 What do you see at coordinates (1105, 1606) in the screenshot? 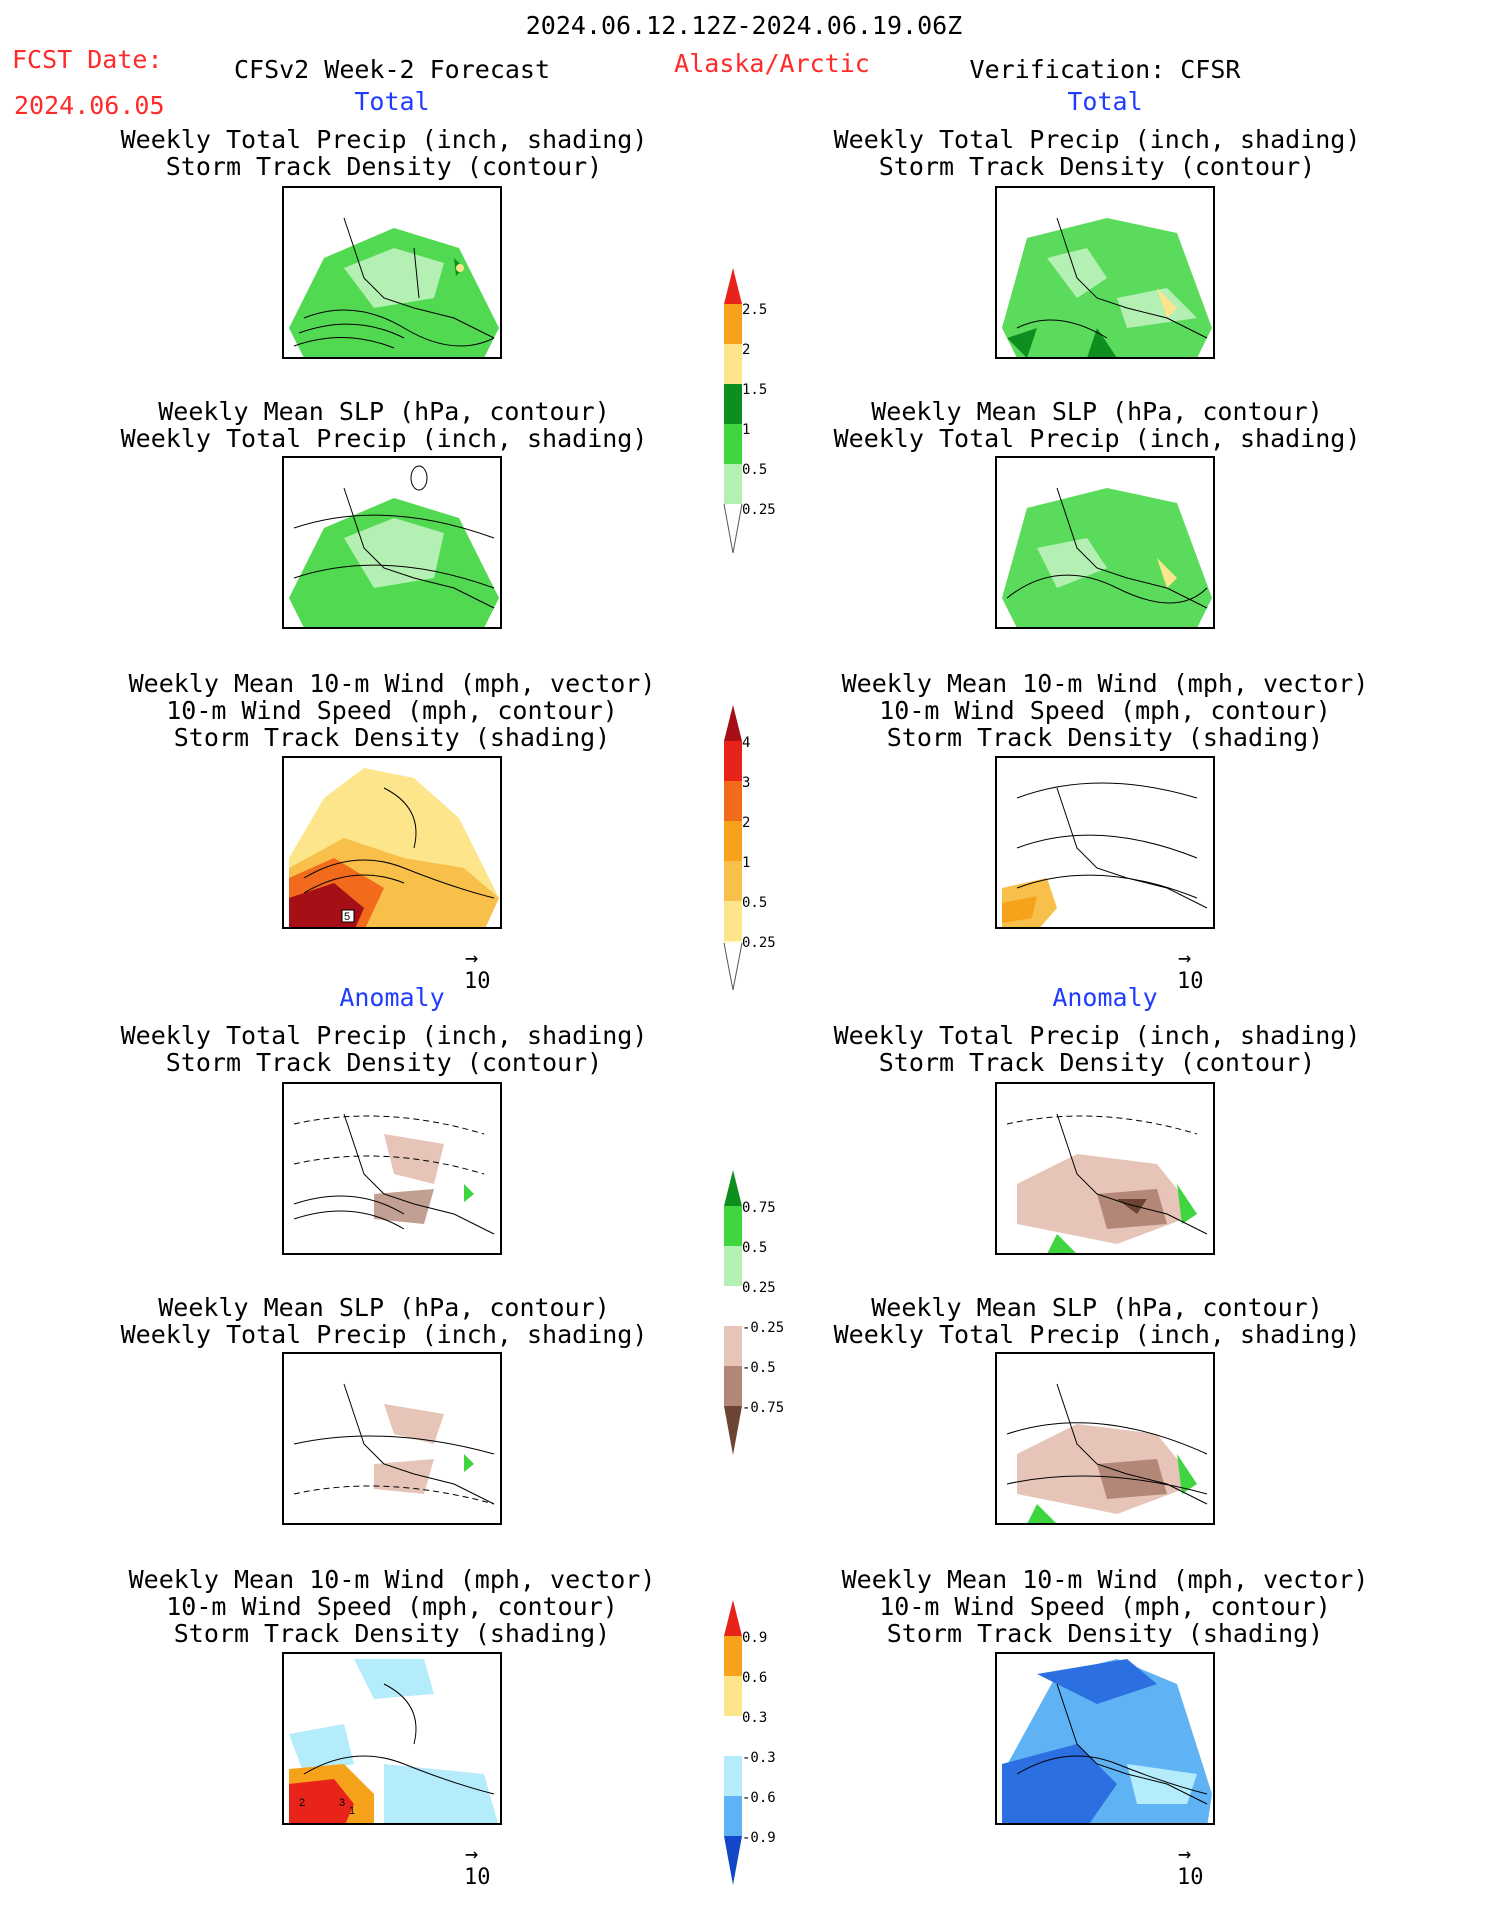
I see `title-anom-wind-r2: 10-m Wind Speed (mph, contour)` at bounding box center [1105, 1606].